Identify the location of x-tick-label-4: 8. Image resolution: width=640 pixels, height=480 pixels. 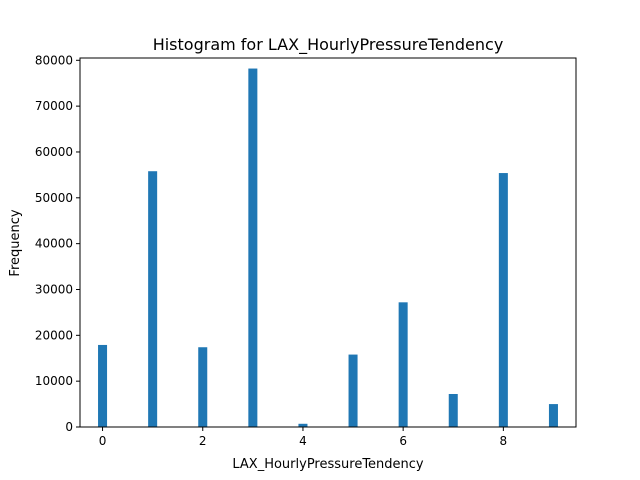
(504, 441).